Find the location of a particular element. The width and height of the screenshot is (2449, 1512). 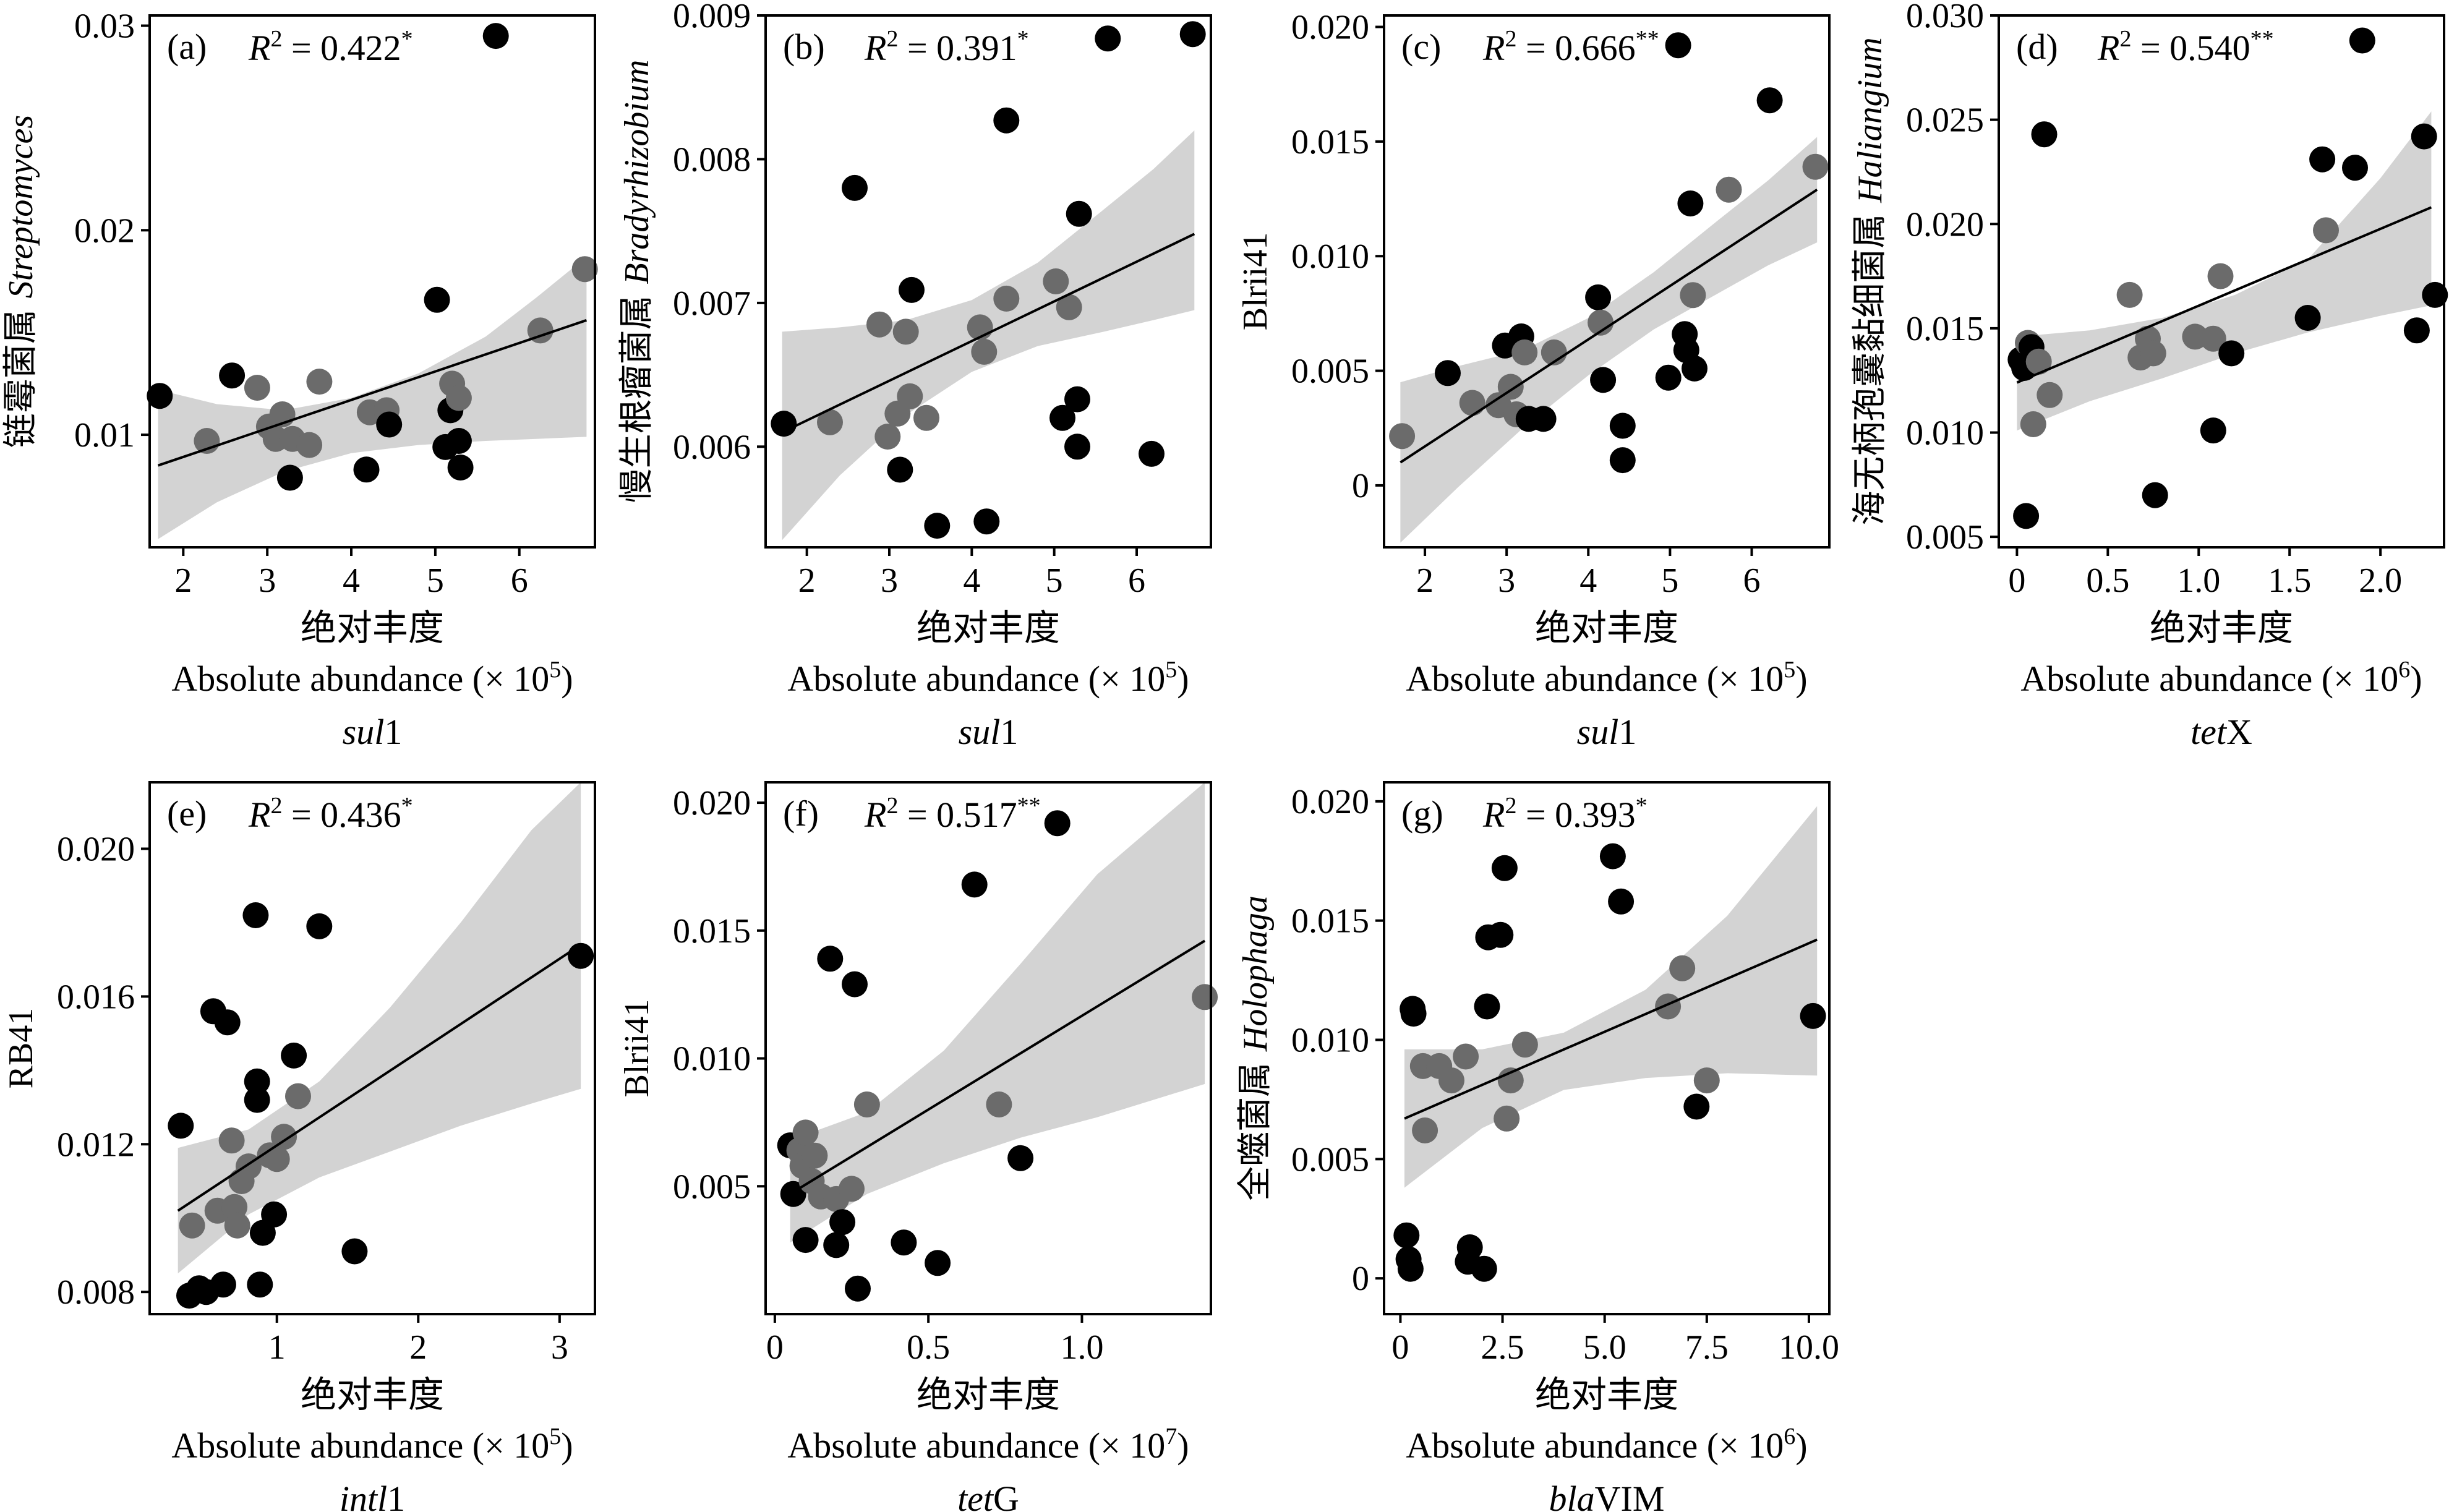

y-tick-label: 0.030 is located at coordinates (1945, 17).